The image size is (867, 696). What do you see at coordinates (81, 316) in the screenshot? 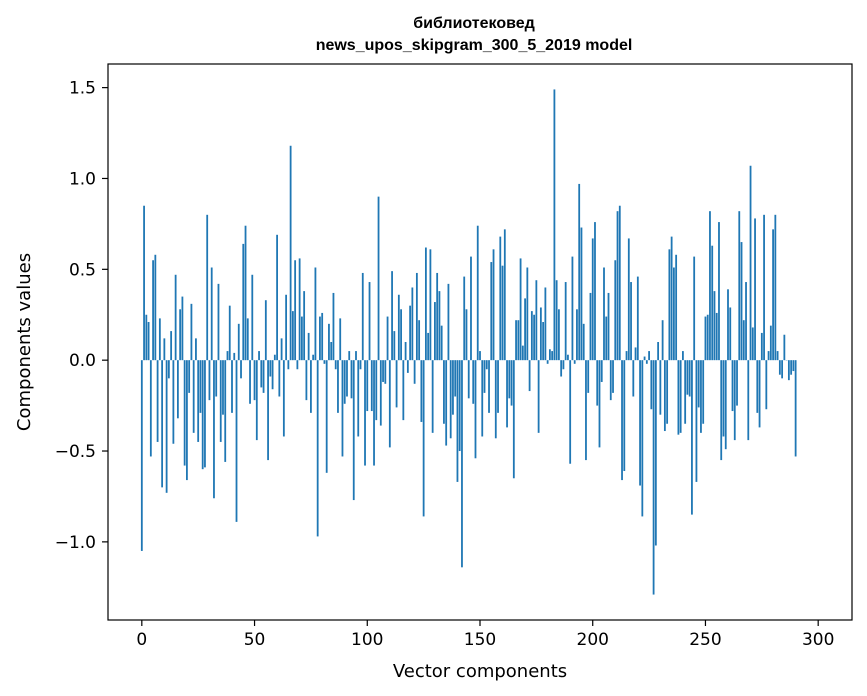
I see `y-axis-ticks: −1.0 −0.5 0.0 0.5 1.0 1.5` at bounding box center [81, 316].